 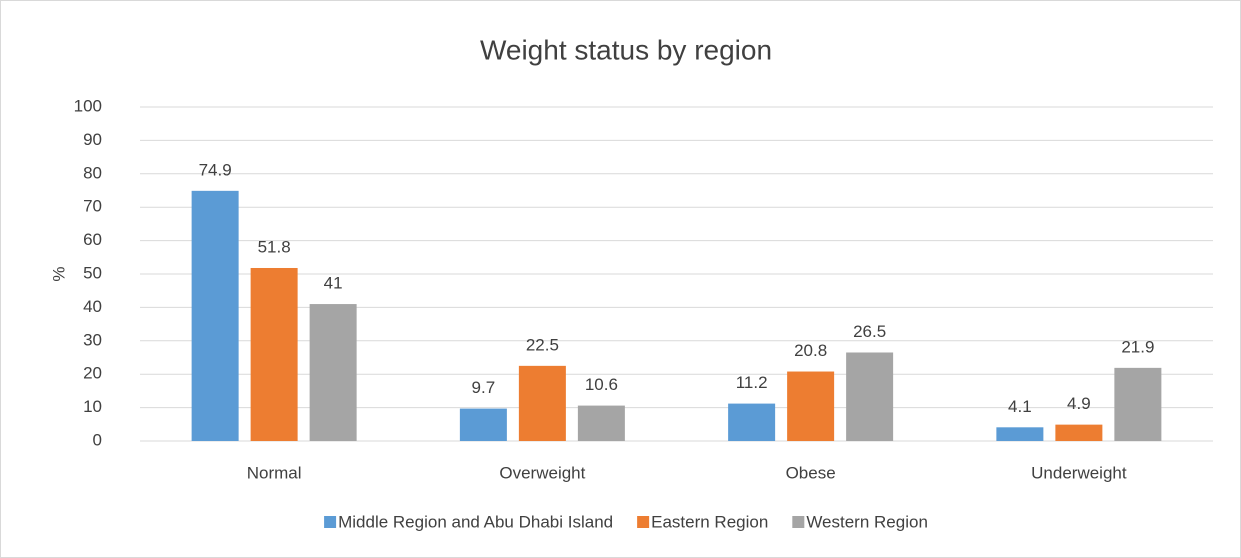 What do you see at coordinates (333, 283) in the screenshot?
I see `data-label: 41` at bounding box center [333, 283].